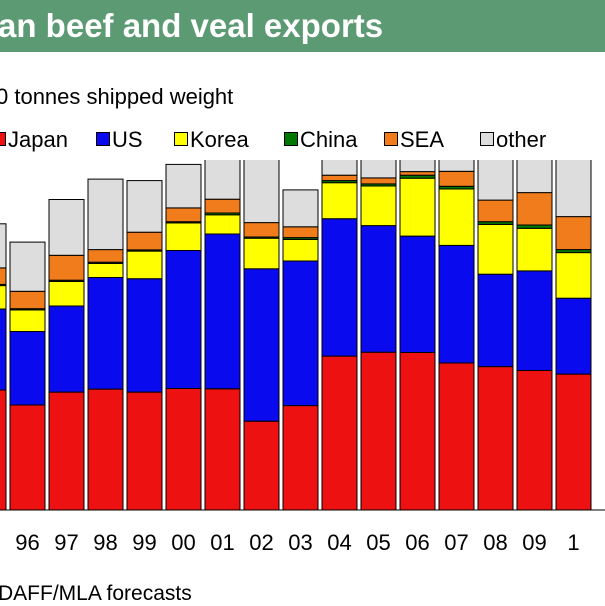 The width and height of the screenshot is (605, 606). Describe the element at coordinates (3, 139) in the screenshot. I see `legend-swatch-japan` at that location.